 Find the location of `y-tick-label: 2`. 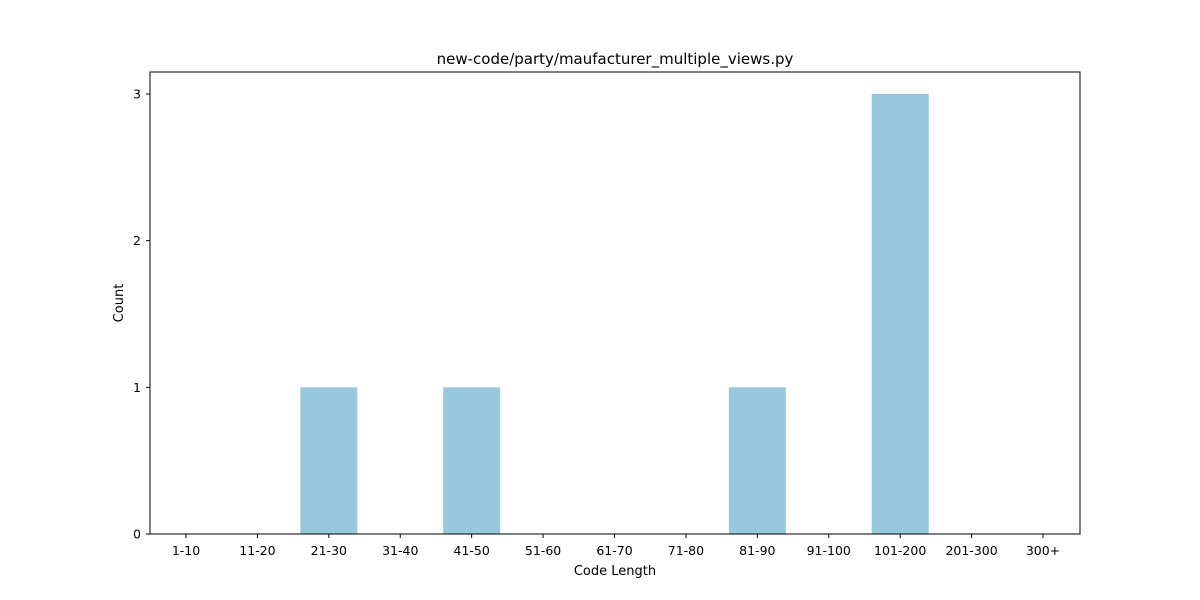

y-tick-label: 2 is located at coordinates (137, 240).